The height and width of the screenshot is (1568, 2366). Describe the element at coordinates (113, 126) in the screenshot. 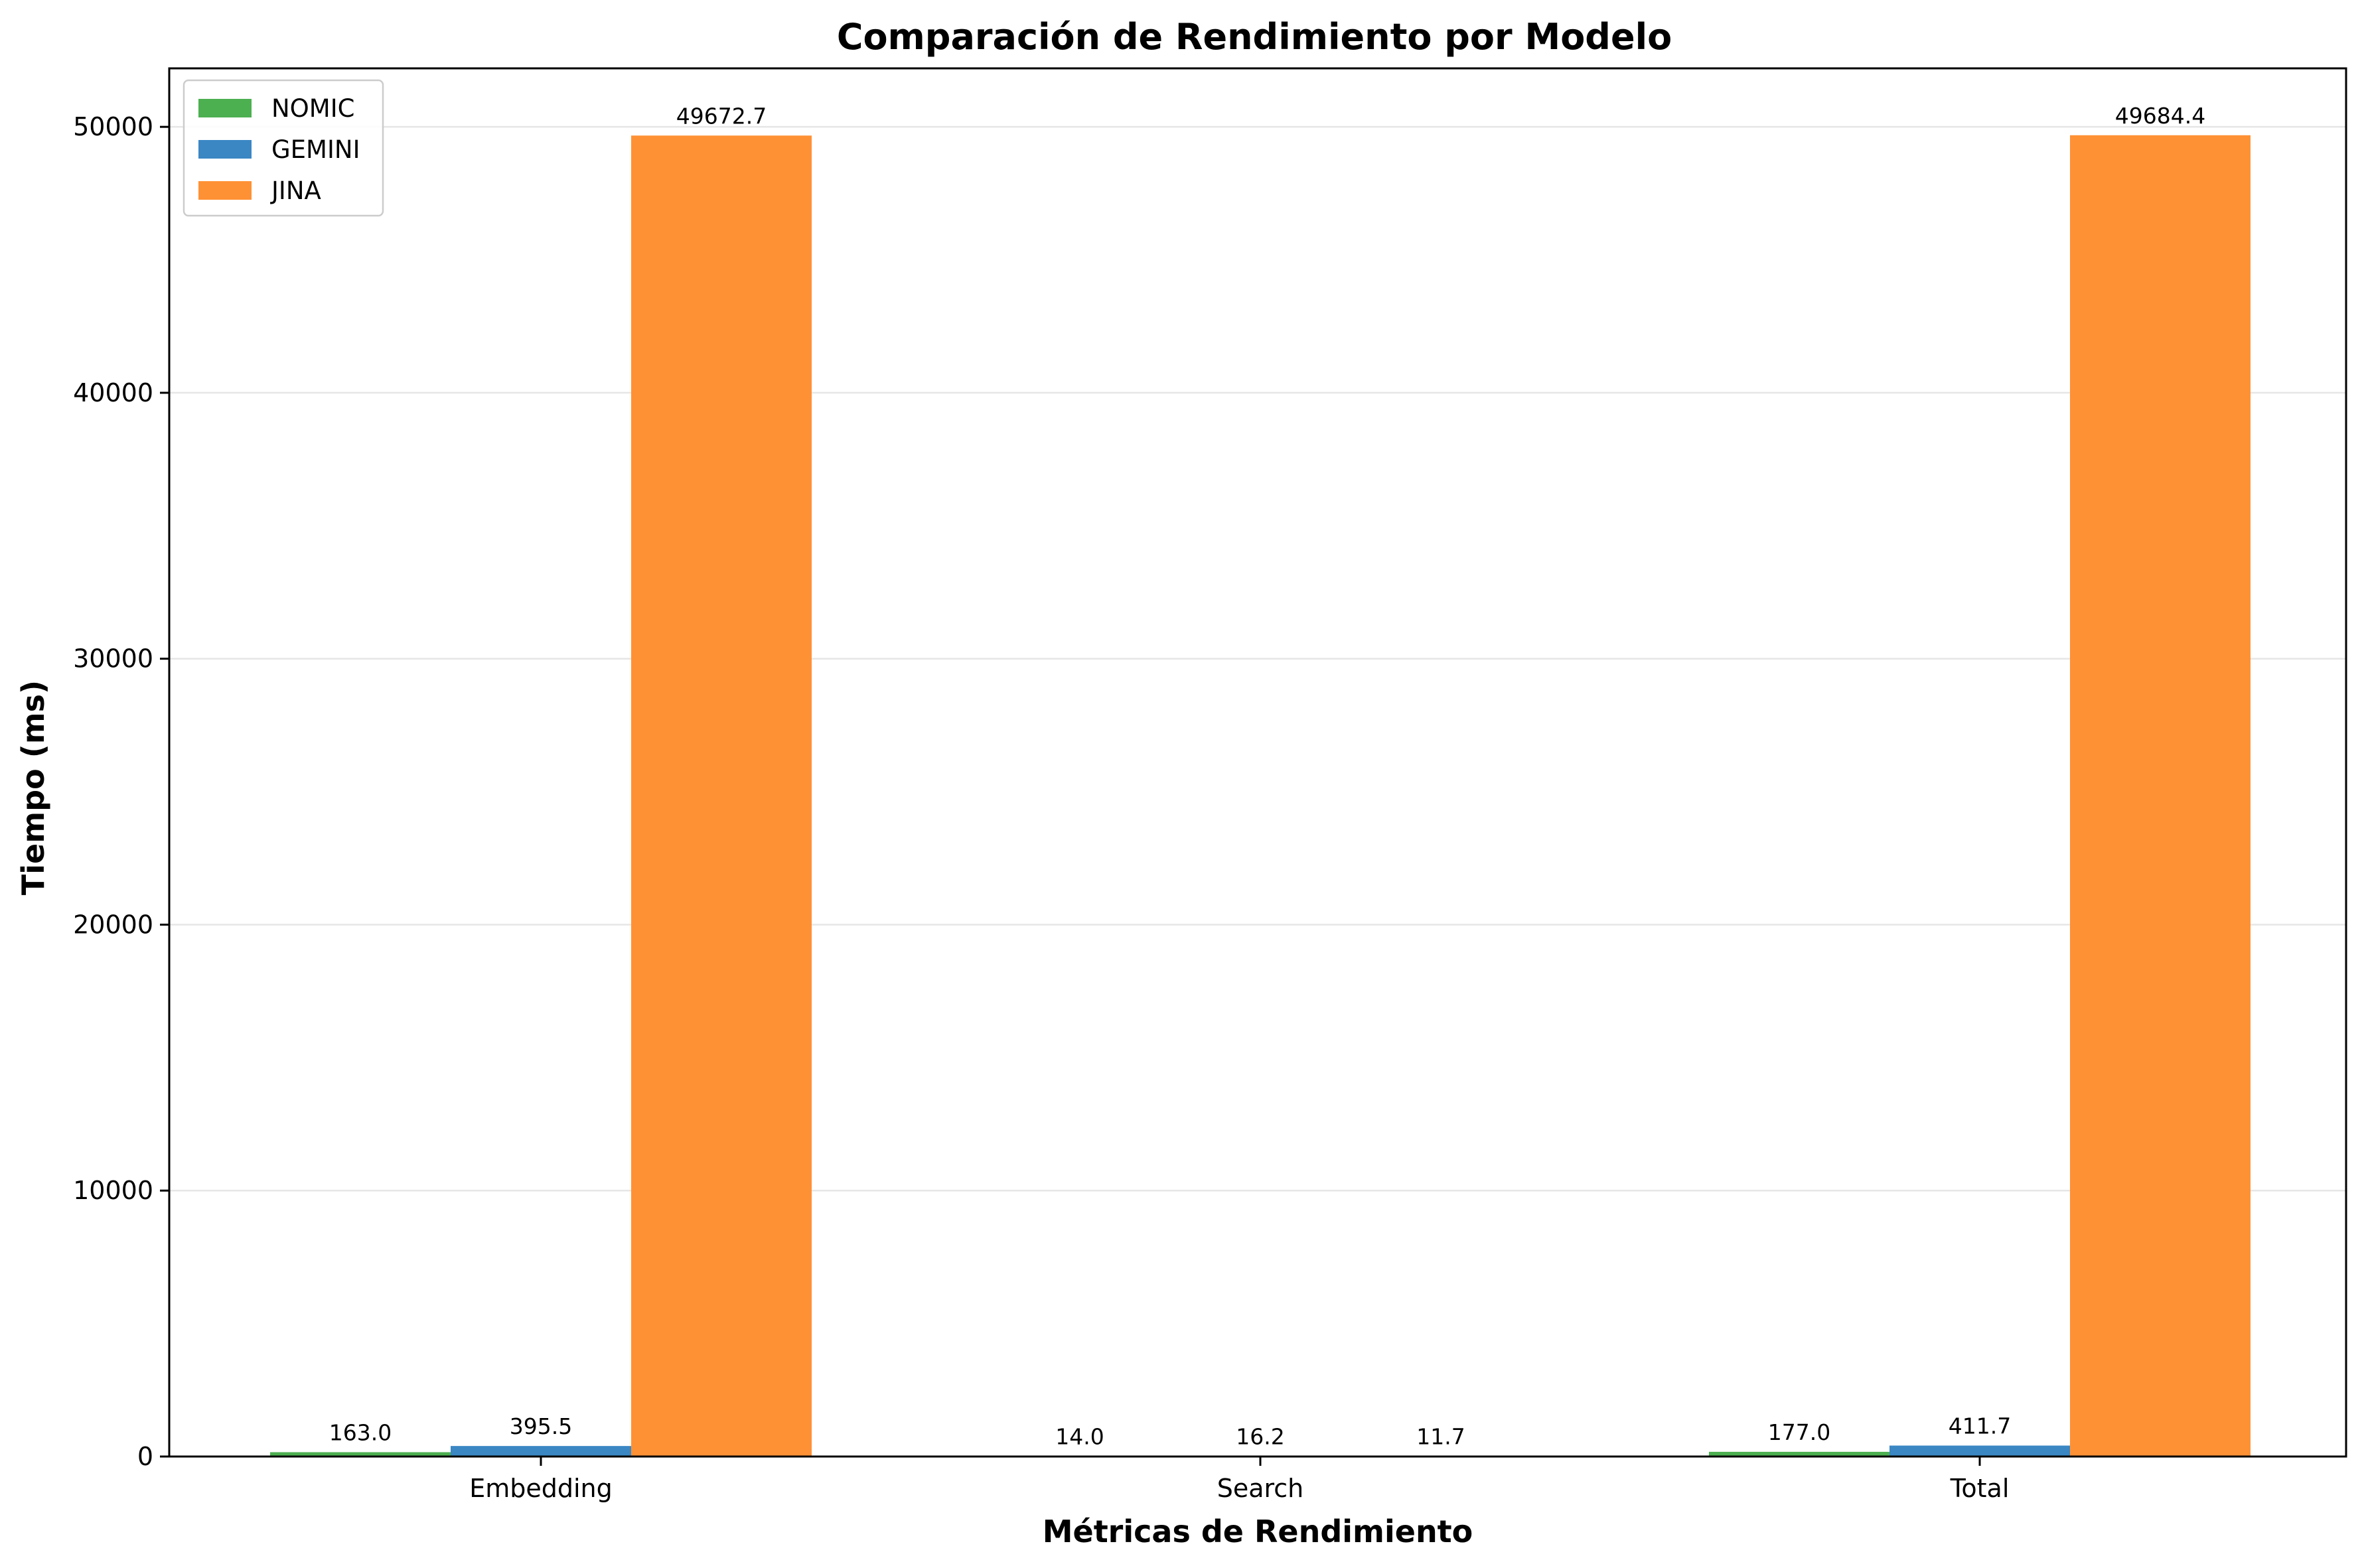

I see `y-tick-label: 50000` at that location.